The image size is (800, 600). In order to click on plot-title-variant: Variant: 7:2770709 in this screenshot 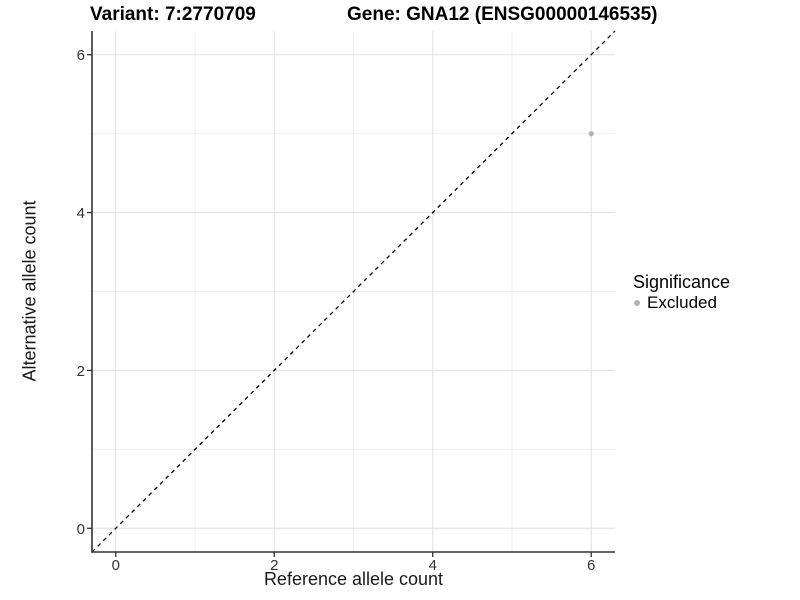, I will do `click(173, 14)`.